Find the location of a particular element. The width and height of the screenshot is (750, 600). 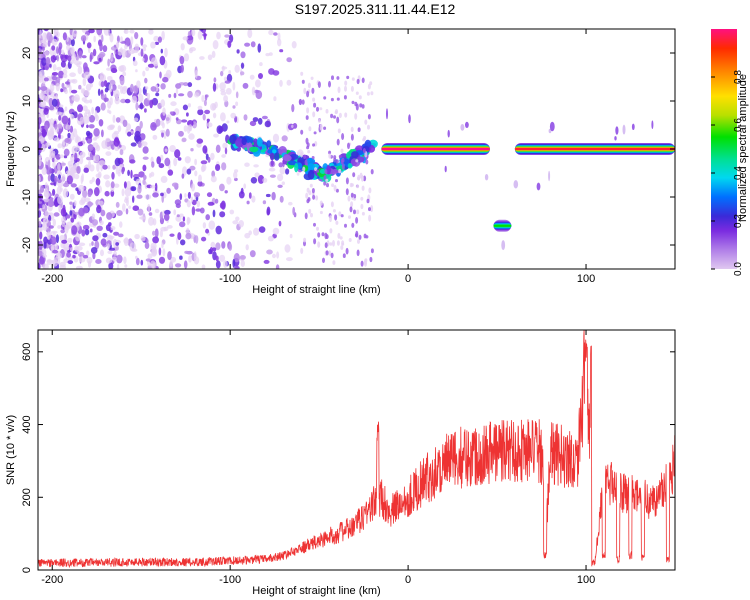

bottom-x-tick-label: -200 is located at coordinates (52, 580).